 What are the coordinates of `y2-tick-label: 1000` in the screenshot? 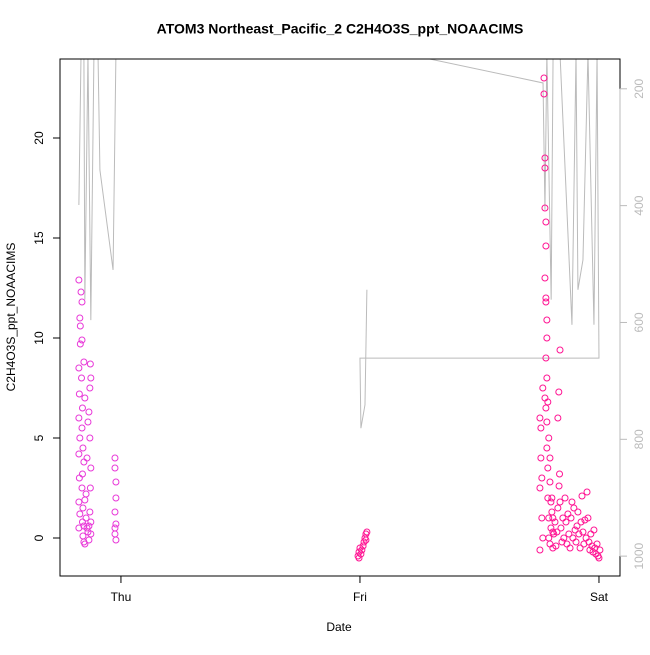 It's located at (639, 555).